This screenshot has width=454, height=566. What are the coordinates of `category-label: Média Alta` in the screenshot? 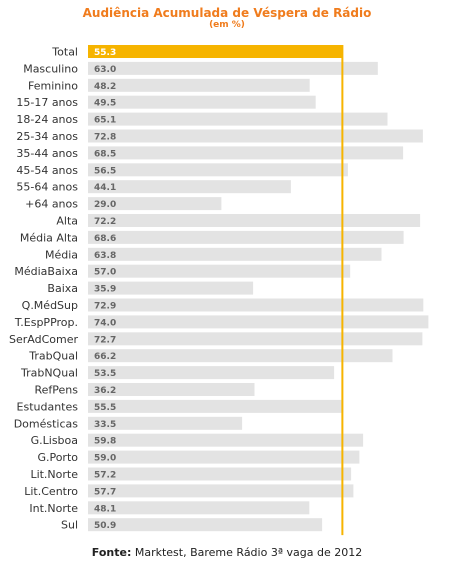 It's located at (49, 237).